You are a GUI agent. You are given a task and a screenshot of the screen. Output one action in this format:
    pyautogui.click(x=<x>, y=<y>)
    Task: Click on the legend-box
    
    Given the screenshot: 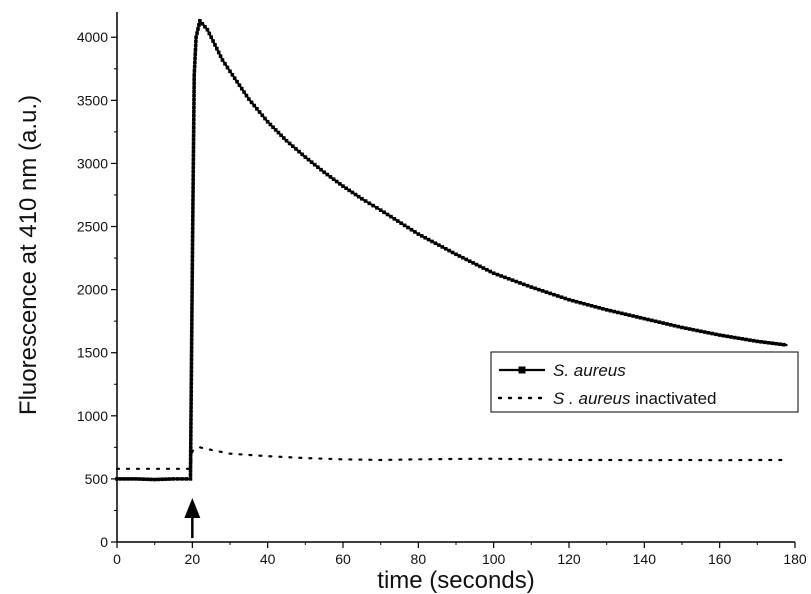 What is the action you would take?
    pyautogui.click(x=644, y=382)
    